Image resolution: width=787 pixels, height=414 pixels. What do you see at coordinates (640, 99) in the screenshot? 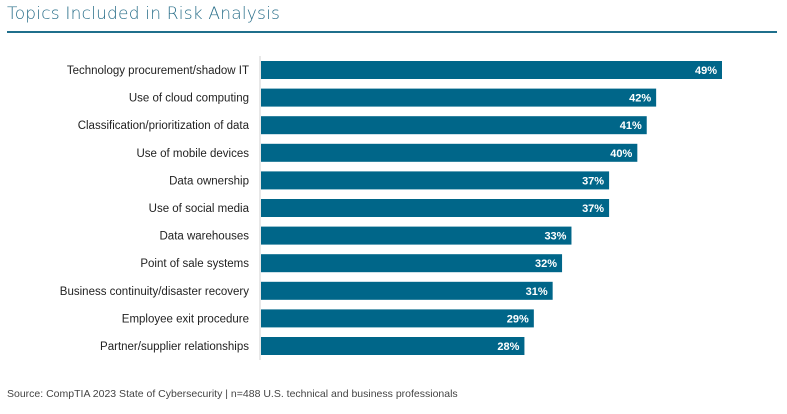
I see `data-label: 42%` at bounding box center [640, 99].